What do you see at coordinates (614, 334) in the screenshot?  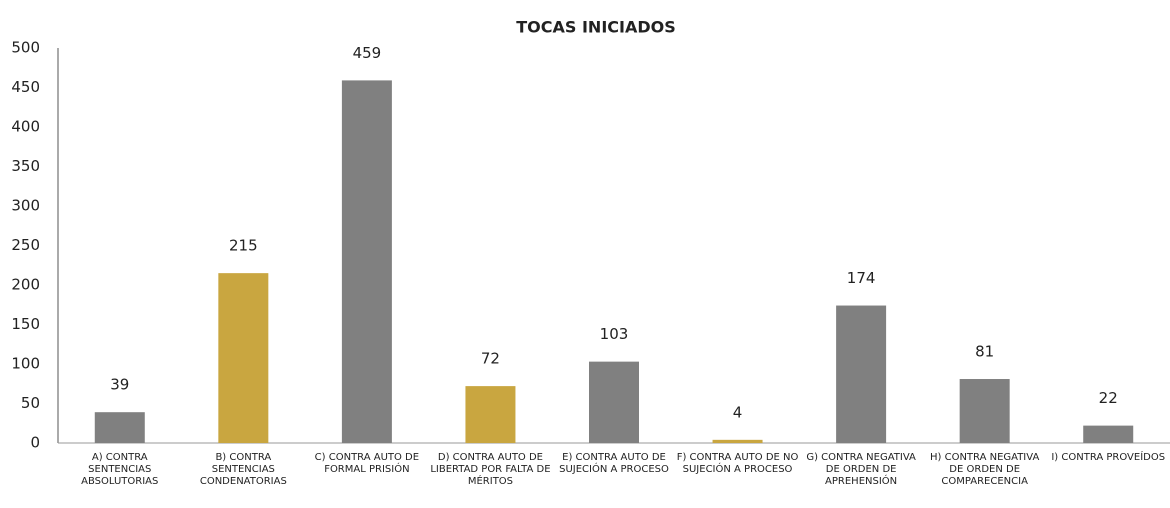 I see `value-label: 103` at bounding box center [614, 334].